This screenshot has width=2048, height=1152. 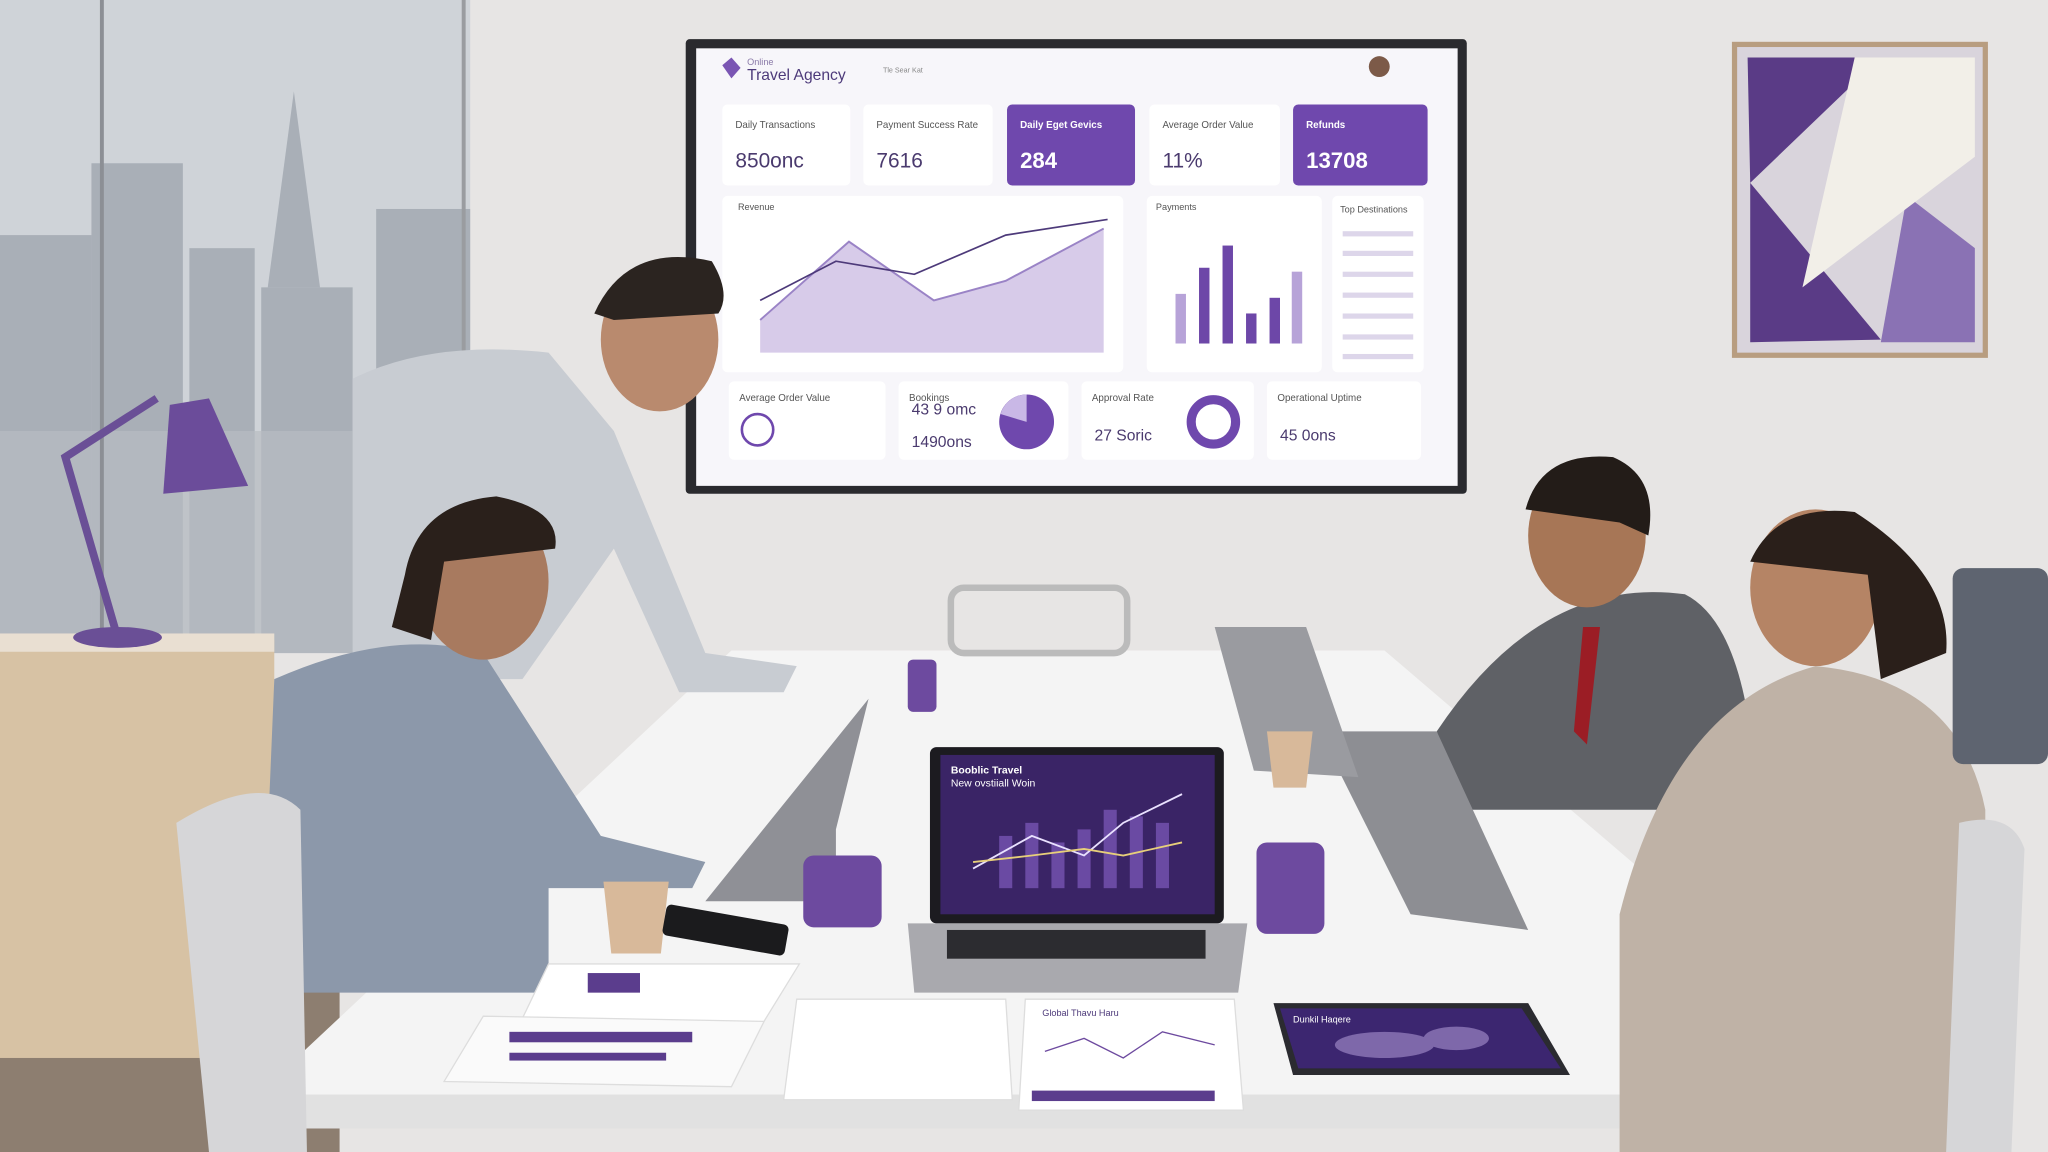 What do you see at coordinates (1326, 125) in the screenshot?
I see `kpi-label: Refunds` at bounding box center [1326, 125].